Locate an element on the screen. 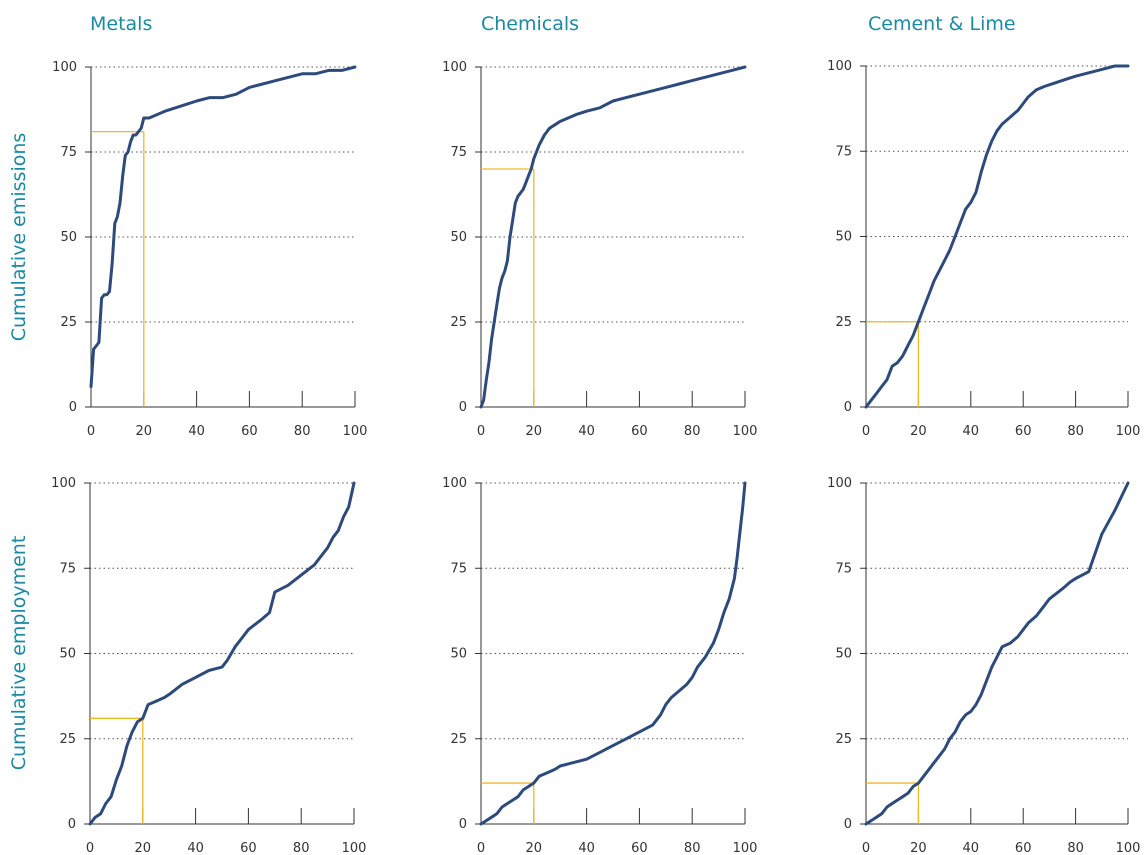  row-label-emissions: Cumulative emissions is located at coordinates (19, 237).